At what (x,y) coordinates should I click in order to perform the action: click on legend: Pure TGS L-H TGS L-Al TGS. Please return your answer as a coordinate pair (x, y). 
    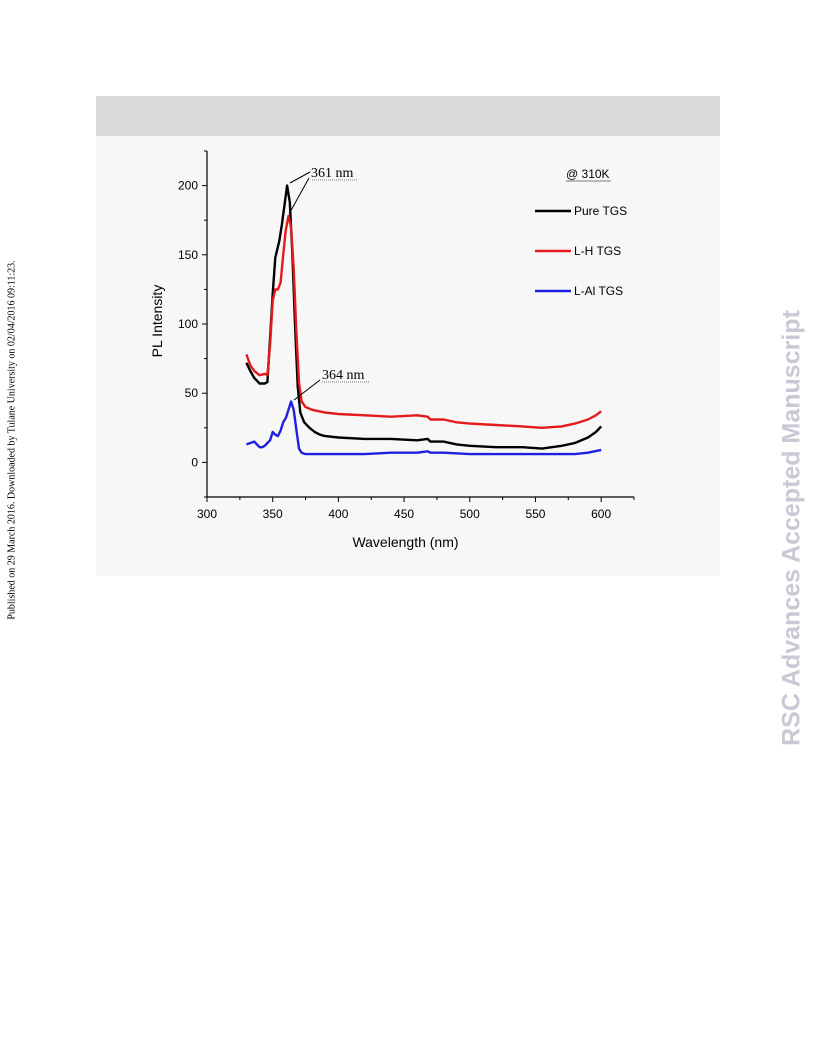
    Looking at the image, I should click on (581, 251).